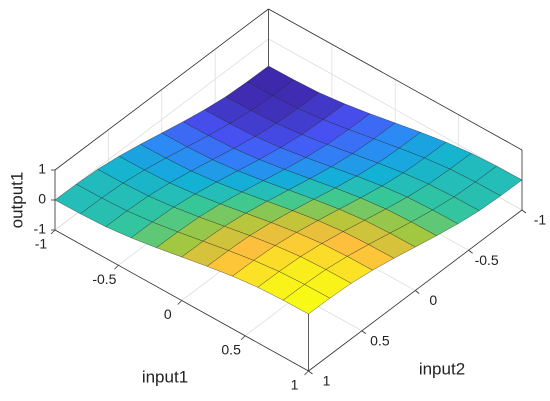  What do you see at coordinates (165, 376) in the screenshot?
I see `x-axis-title: input1` at bounding box center [165, 376].